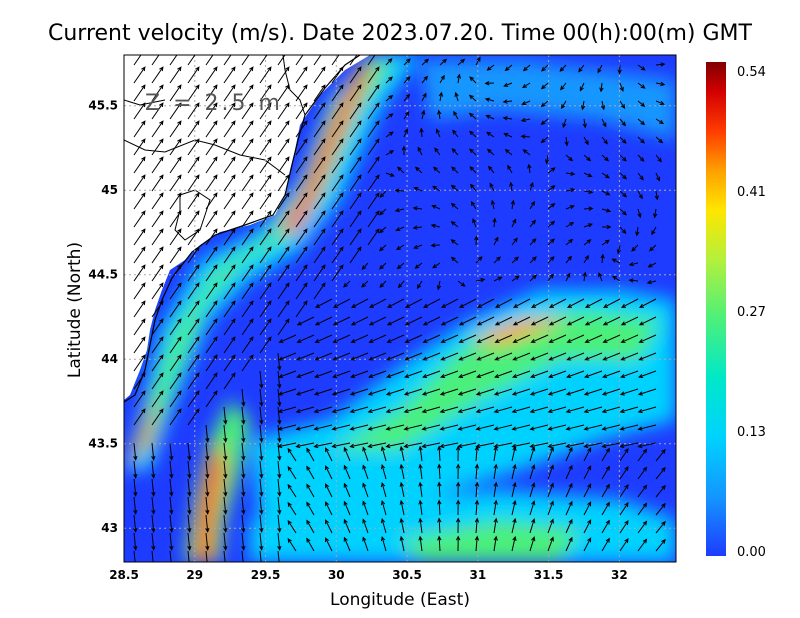 This screenshot has width=800, height=618. Describe the element at coordinates (477, 575) in the screenshot. I see `x-tick-label: 31` at that location.